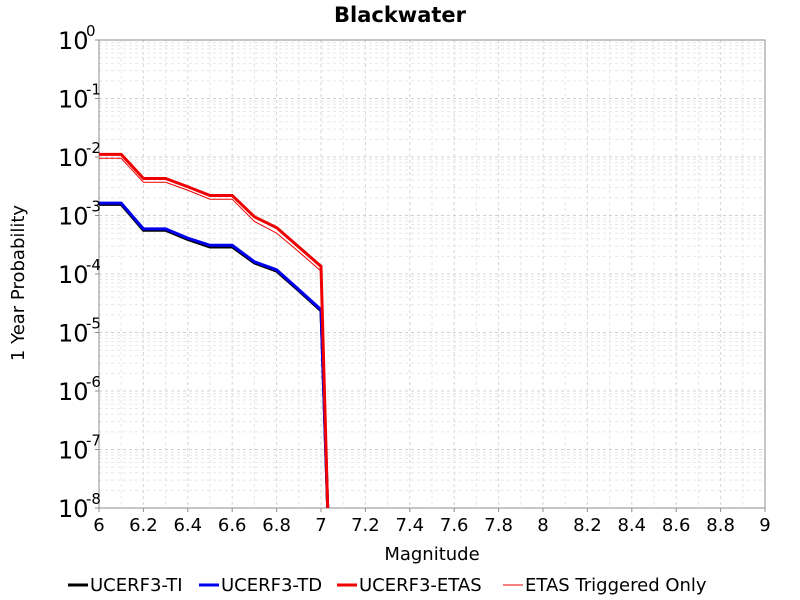  What do you see at coordinates (454, 525) in the screenshot?
I see `x-tick-label: 7.6` at bounding box center [454, 525].